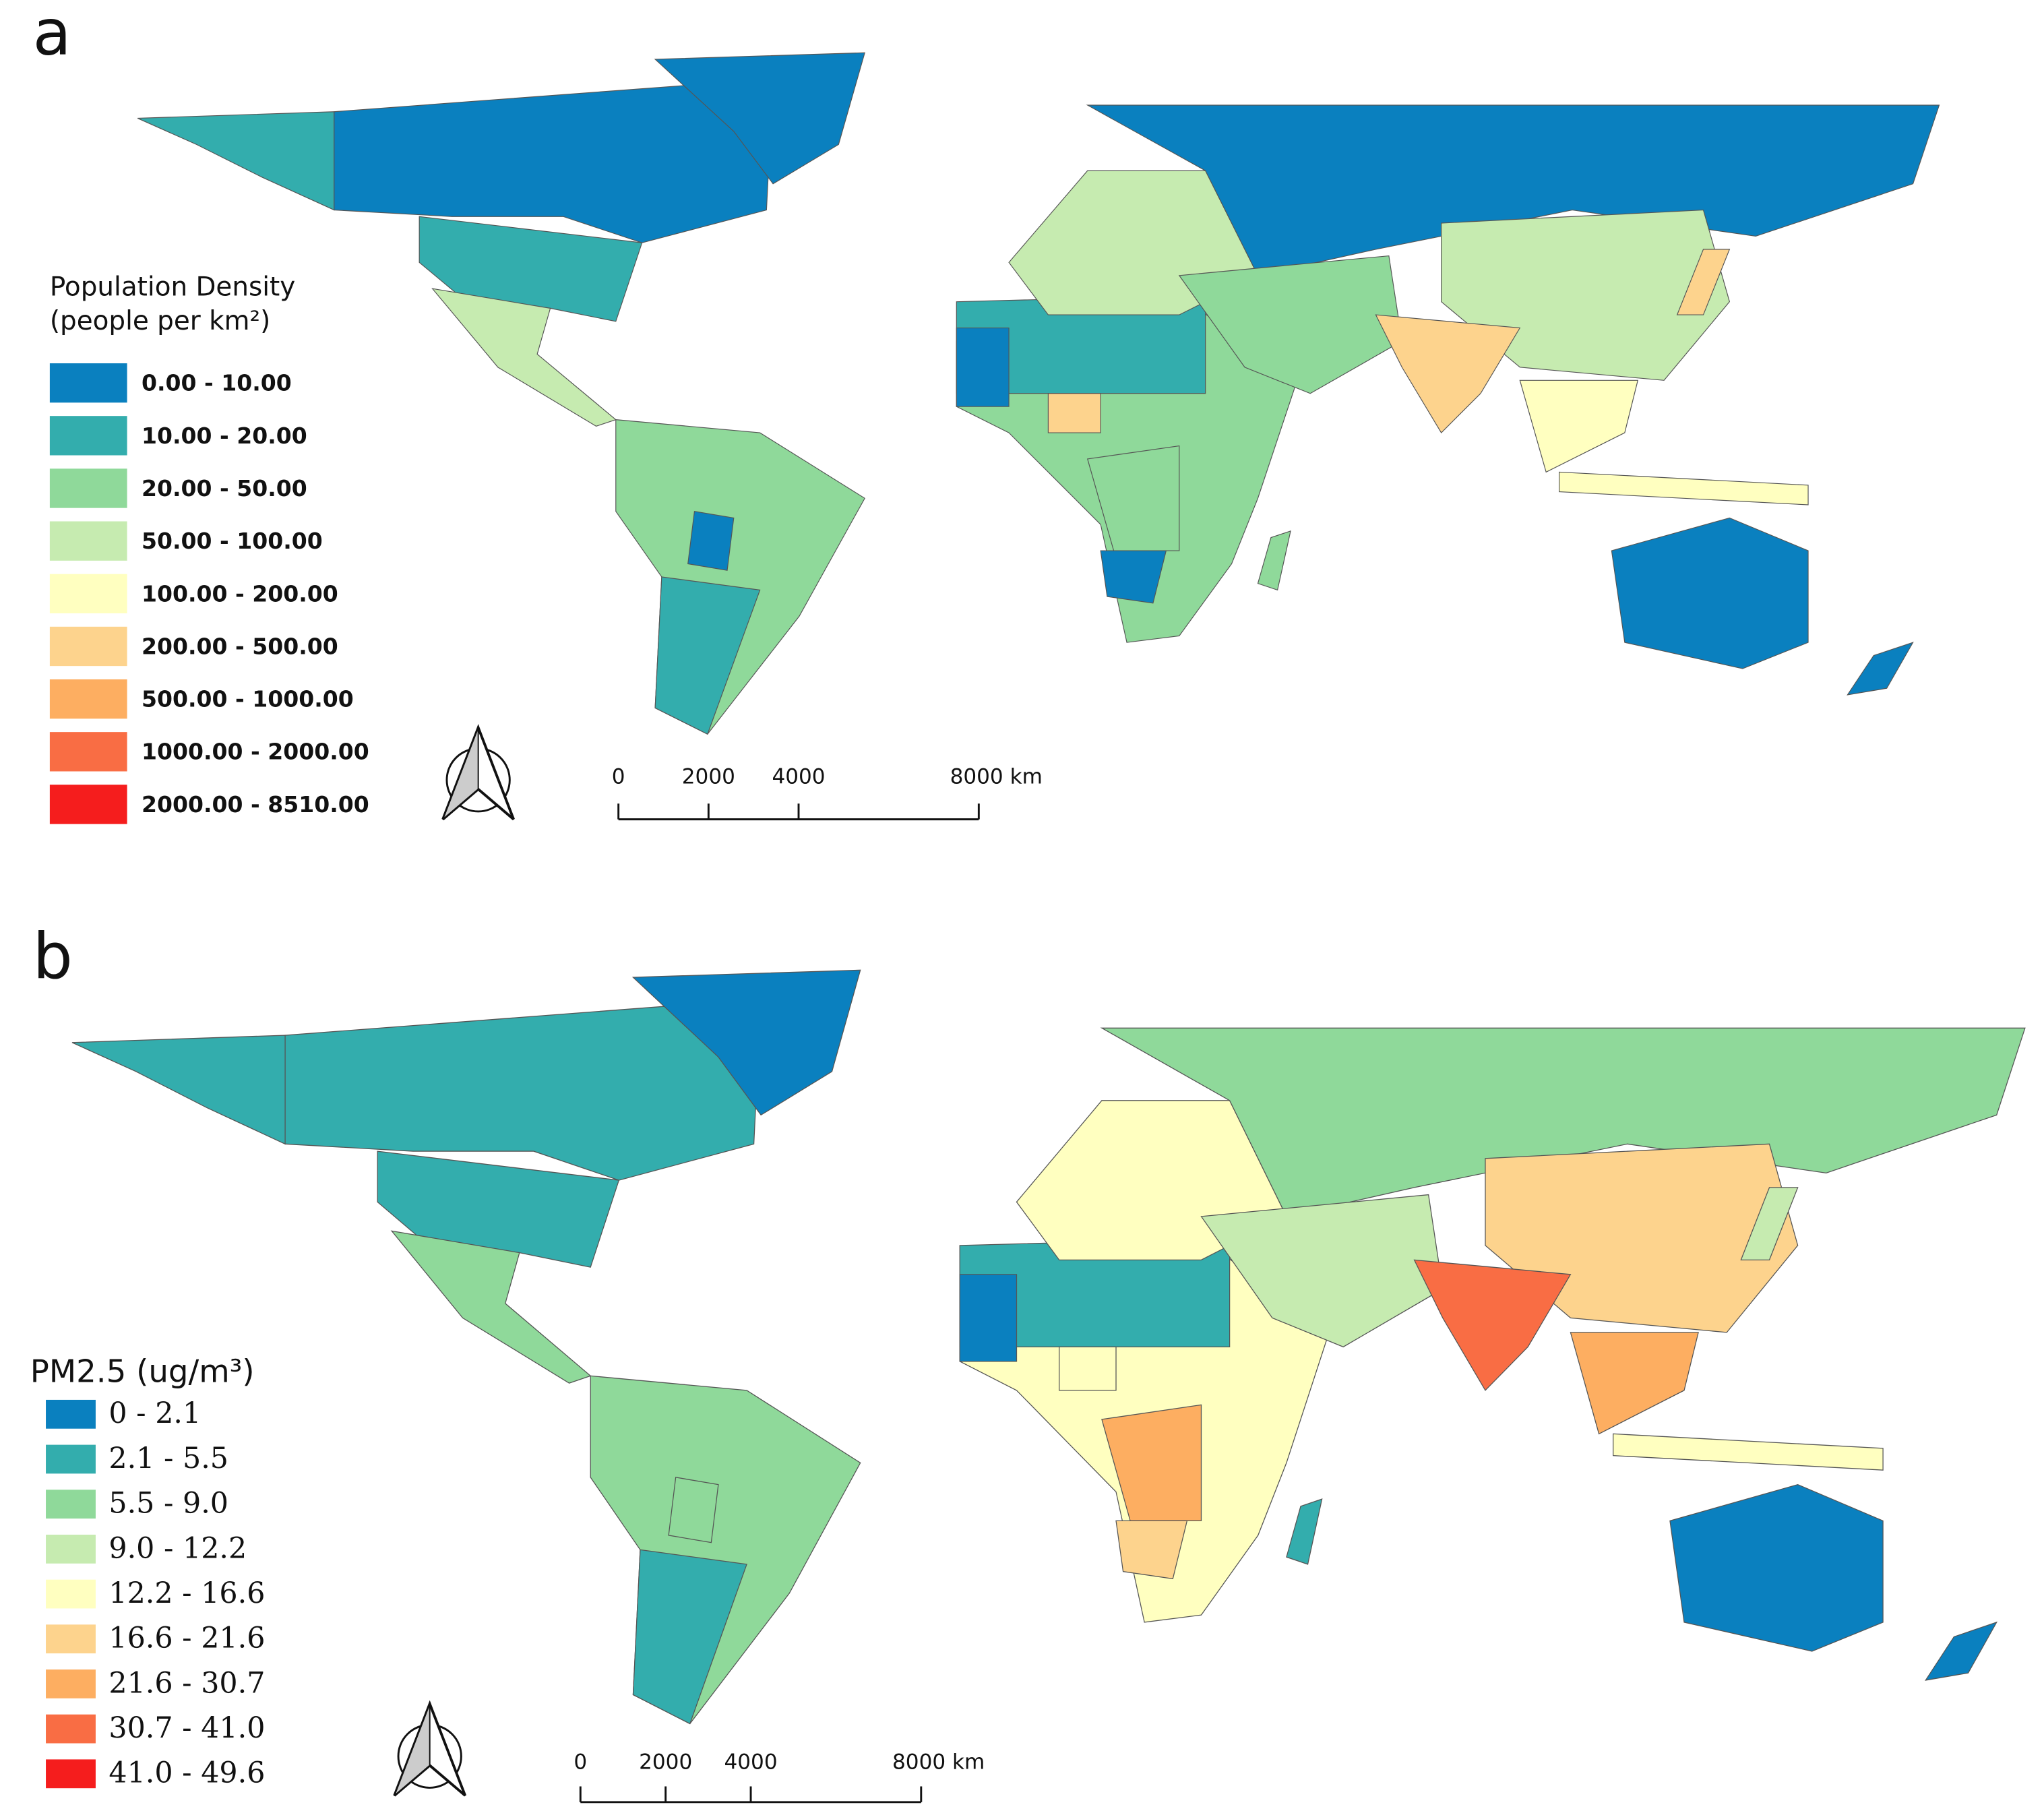  I want to click on panel-label: a, so click(52, 34).